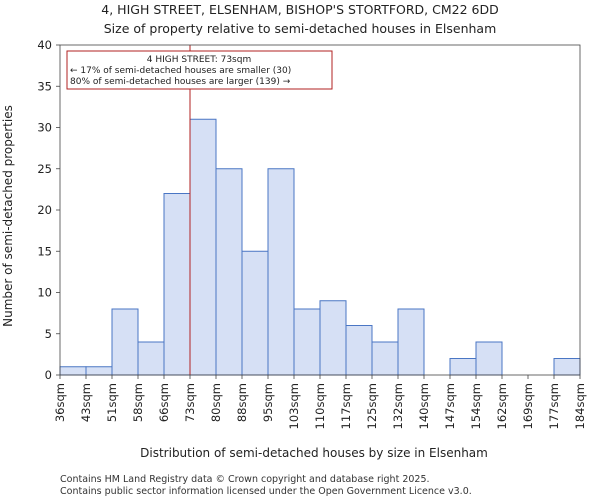 The height and width of the screenshot is (500, 600). I want to click on bar-132sqm, so click(411, 342).